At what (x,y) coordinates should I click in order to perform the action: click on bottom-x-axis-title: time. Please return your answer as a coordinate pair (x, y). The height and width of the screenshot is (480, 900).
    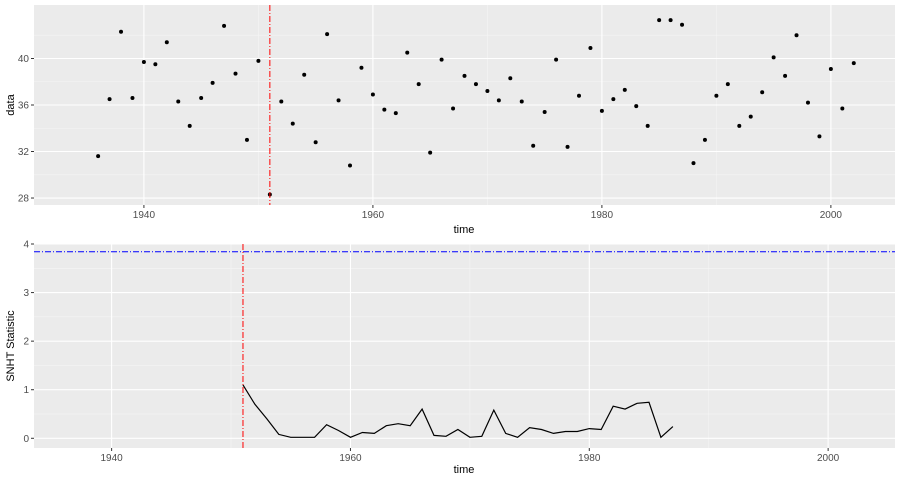
    Looking at the image, I should click on (464, 470).